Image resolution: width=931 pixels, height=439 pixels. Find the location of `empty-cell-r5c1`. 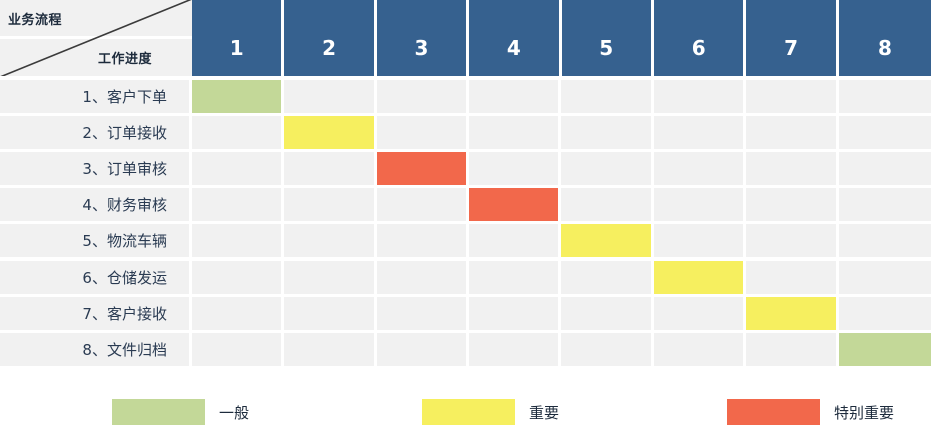

empty-cell-r5c1 is located at coordinates (238, 241).